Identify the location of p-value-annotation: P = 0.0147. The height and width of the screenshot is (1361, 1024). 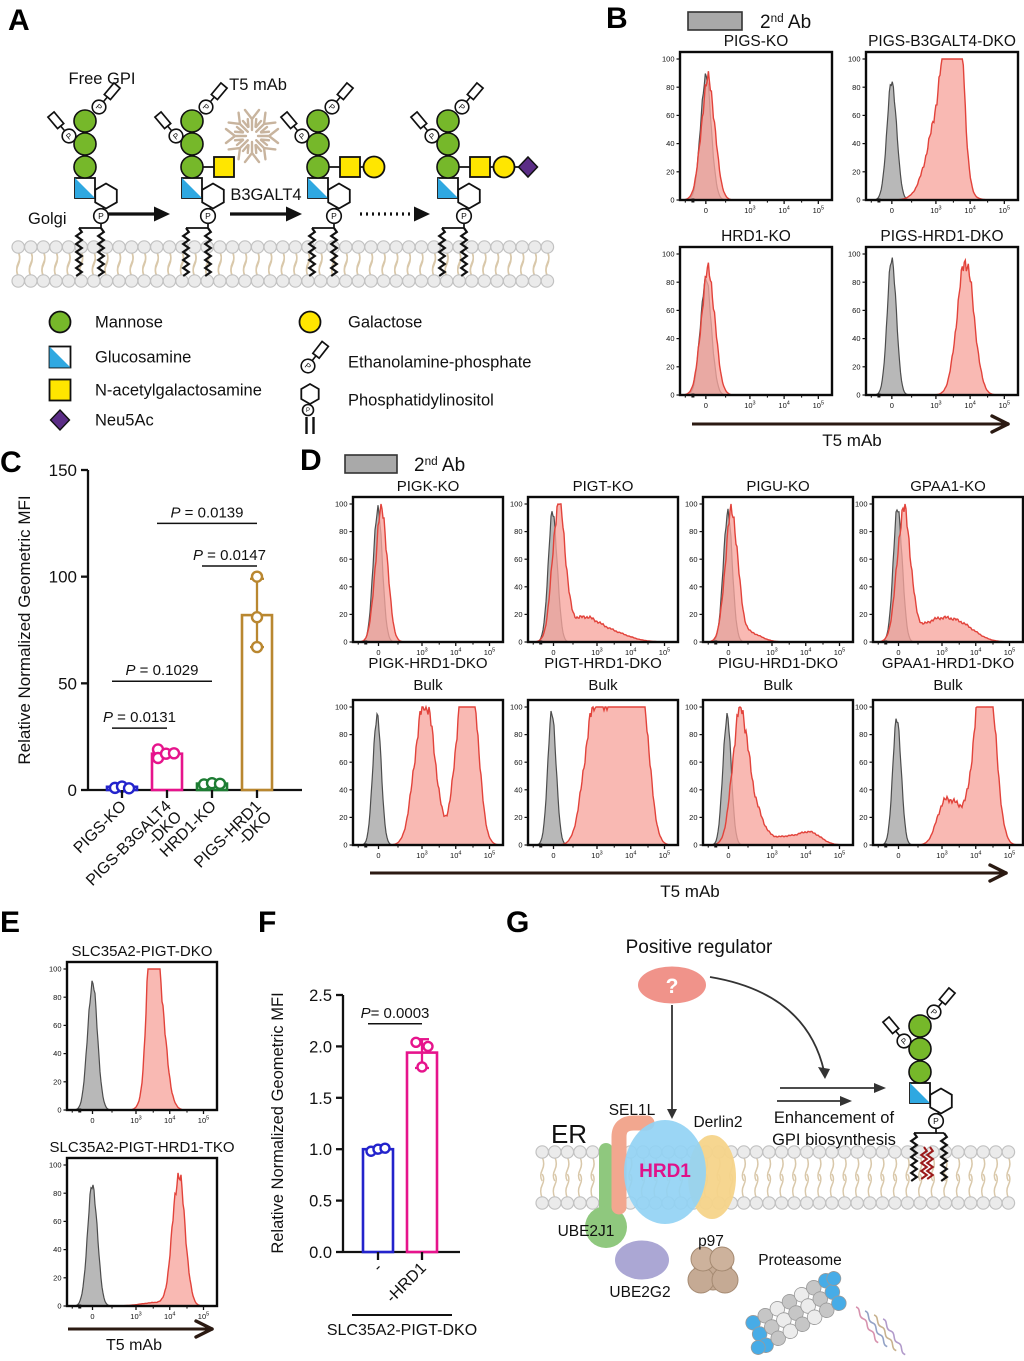
(229, 557).